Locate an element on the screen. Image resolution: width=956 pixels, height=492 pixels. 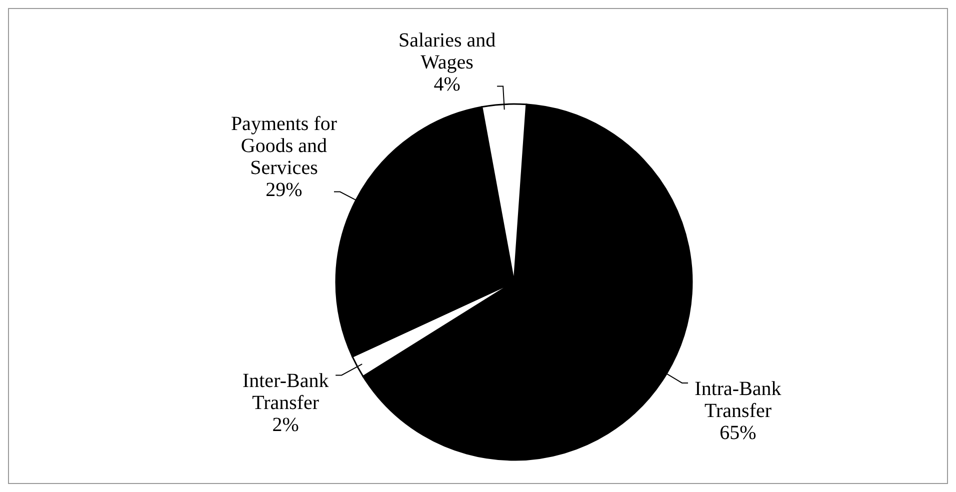
data-label: 29% is located at coordinates (284, 189).